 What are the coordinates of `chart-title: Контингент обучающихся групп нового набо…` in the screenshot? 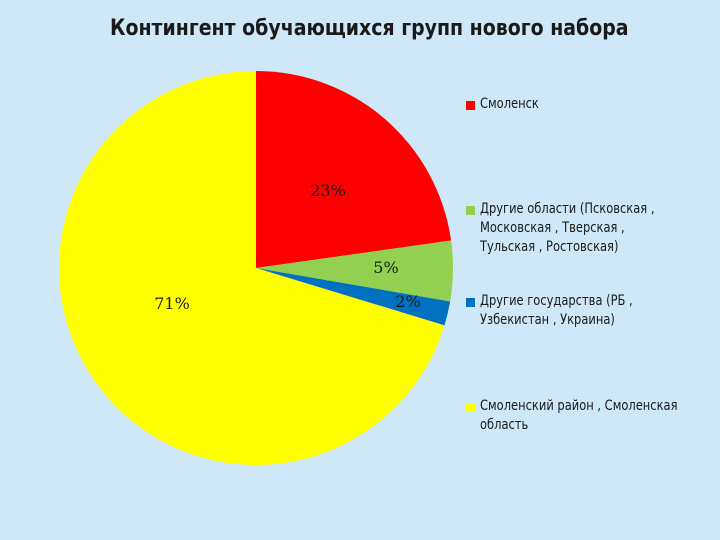 It's located at (369, 28).